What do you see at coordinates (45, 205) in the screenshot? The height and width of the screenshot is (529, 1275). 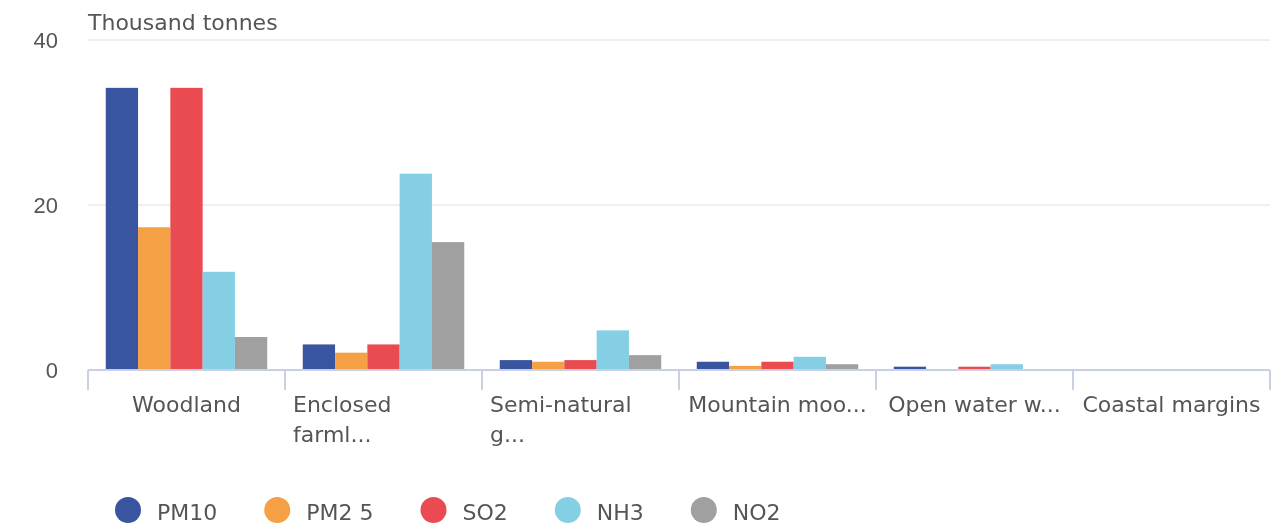 I see `y-tick-label: 20` at bounding box center [45, 205].